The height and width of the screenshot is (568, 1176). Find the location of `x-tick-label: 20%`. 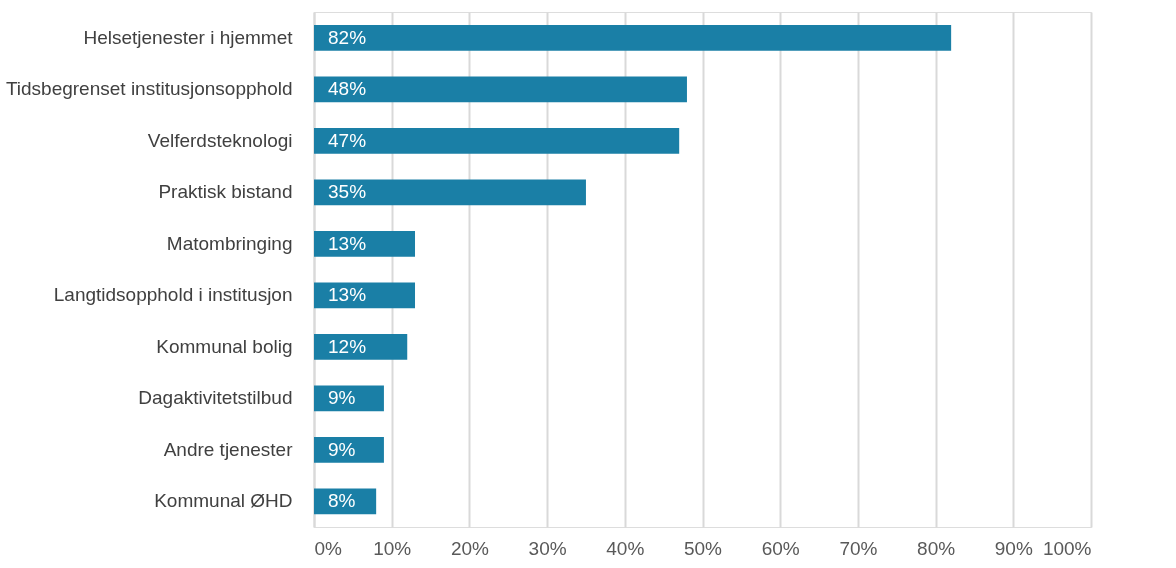

x-tick-label: 20% is located at coordinates (470, 548).